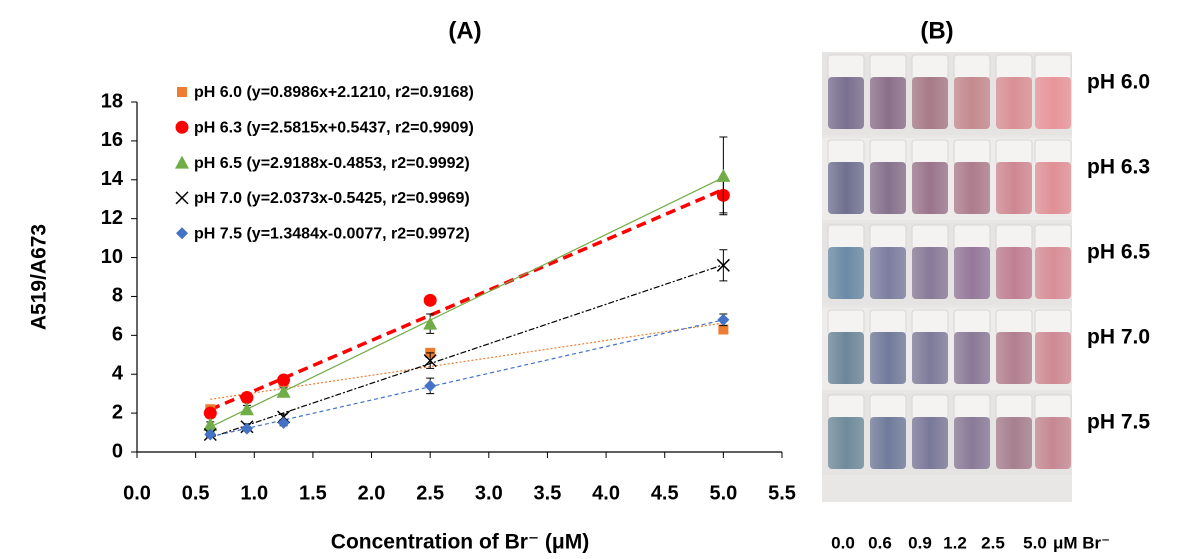  Describe the element at coordinates (137, 493) in the screenshot. I see `x-tick-label: 0.0` at that location.